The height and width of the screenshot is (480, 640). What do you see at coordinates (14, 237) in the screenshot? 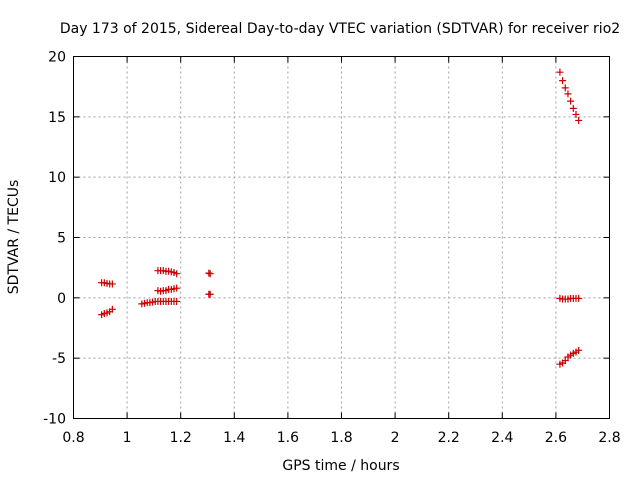
I see `y-axis-label: SDTVAR / TECUs` at bounding box center [14, 237].